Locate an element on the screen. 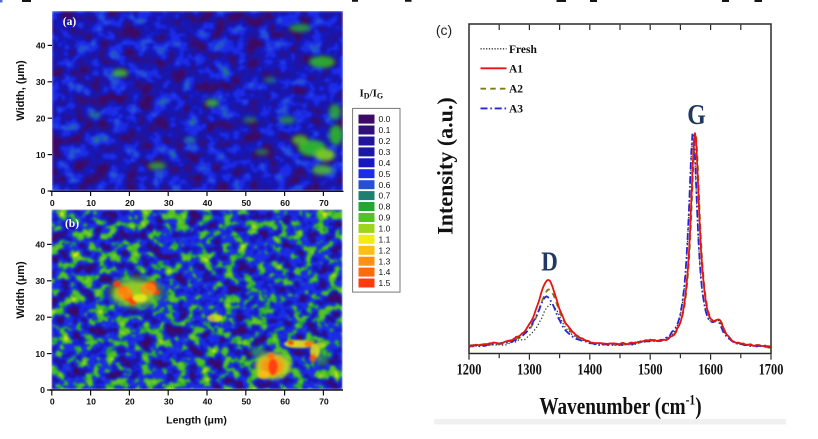 This screenshot has height=439, width=818. svg-text: Fresh is located at coordinates (523, 50).